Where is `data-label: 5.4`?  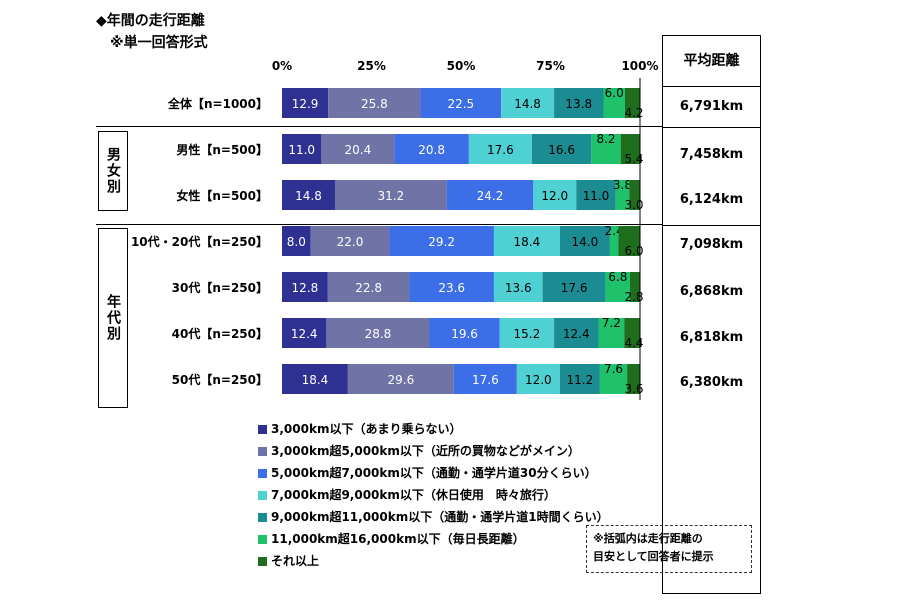
data-label: 5.4 is located at coordinates (633, 159).